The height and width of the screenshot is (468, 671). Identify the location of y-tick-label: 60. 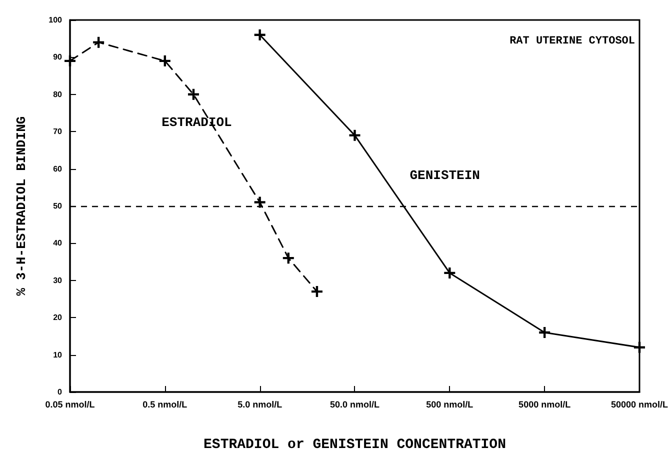
(58, 169).